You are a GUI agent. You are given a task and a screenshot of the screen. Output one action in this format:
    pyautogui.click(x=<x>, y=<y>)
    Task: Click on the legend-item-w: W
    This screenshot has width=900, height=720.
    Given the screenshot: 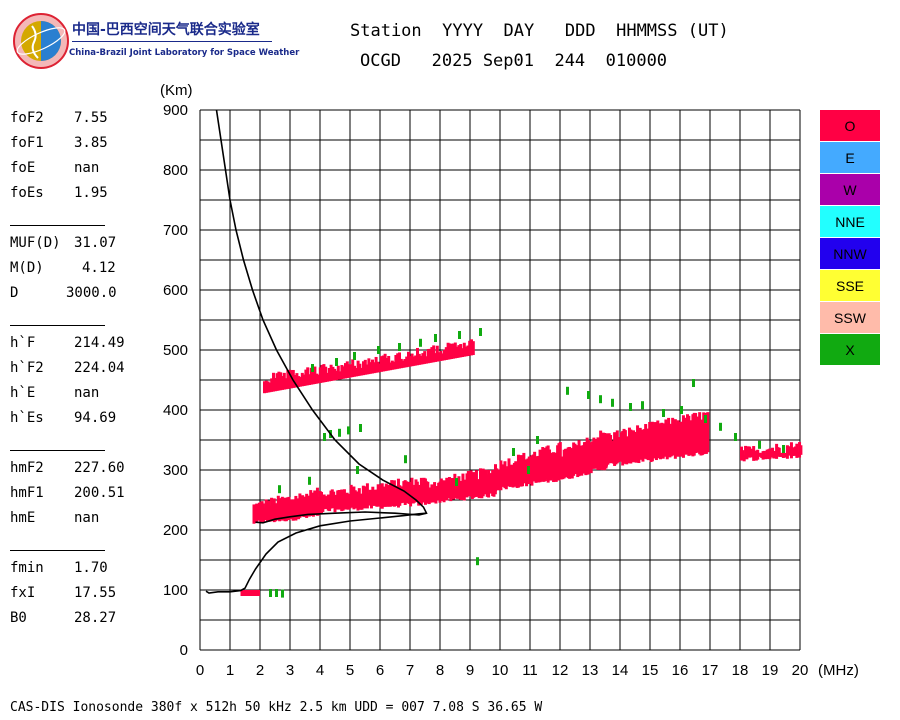 What is the action you would take?
    pyautogui.click(x=850, y=189)
    